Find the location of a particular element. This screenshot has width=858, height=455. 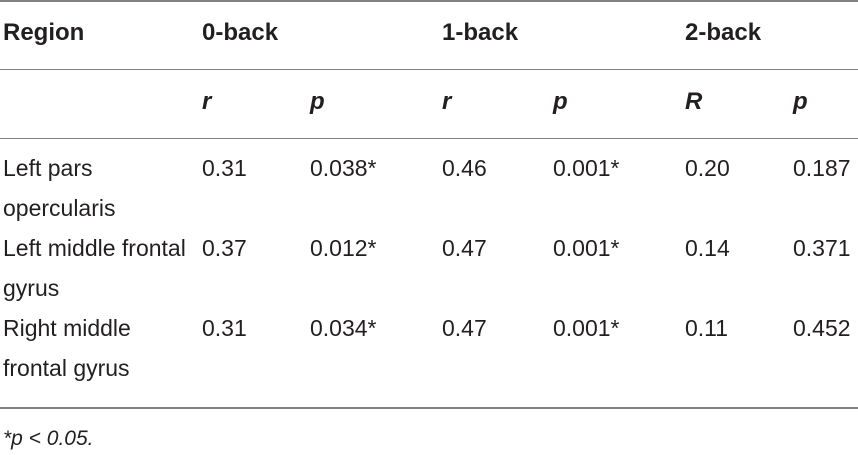

cell-value: 0.46 is located at coordinates (464, 168).